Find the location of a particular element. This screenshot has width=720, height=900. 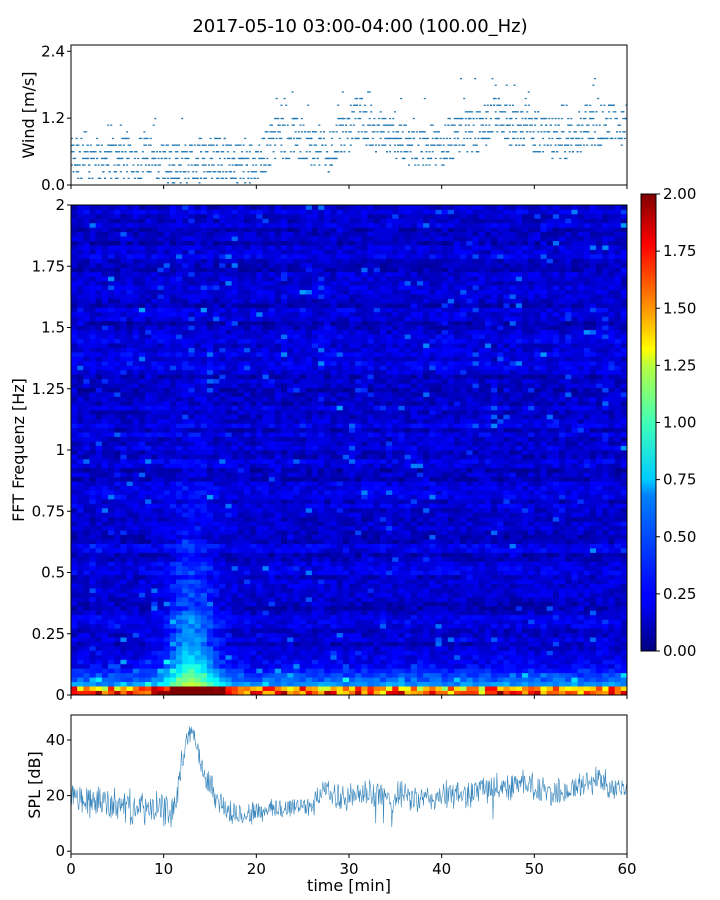

wind-plot-area is located at coordinates (349, 115).